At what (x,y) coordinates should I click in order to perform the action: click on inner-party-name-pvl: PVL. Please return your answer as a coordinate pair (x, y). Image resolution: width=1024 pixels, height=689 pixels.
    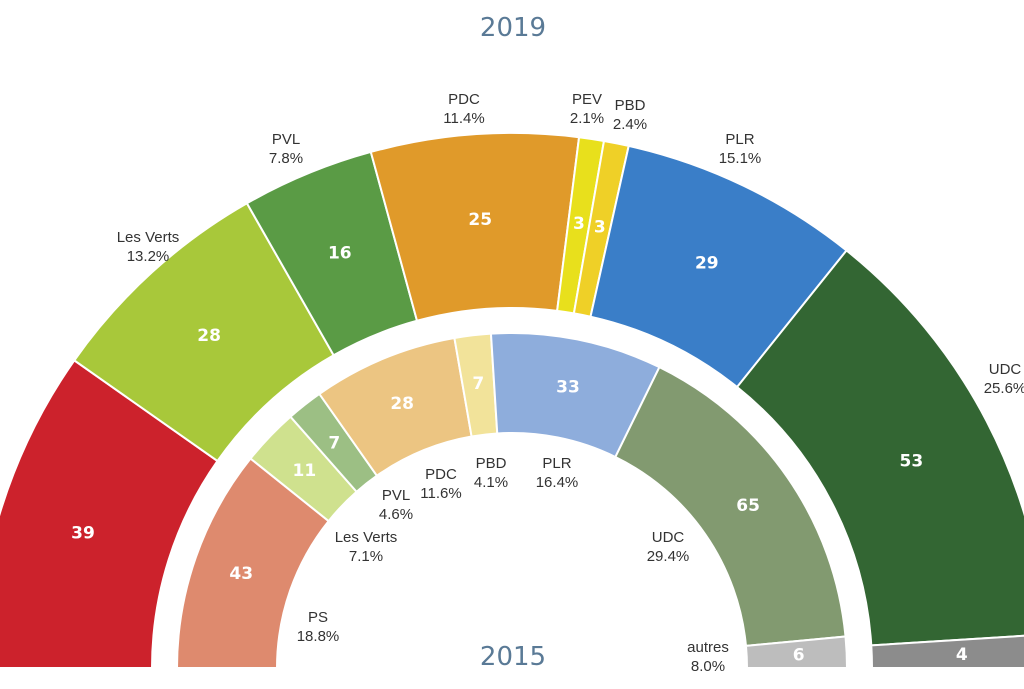
    Looking at the image, I should click on (396, 495).